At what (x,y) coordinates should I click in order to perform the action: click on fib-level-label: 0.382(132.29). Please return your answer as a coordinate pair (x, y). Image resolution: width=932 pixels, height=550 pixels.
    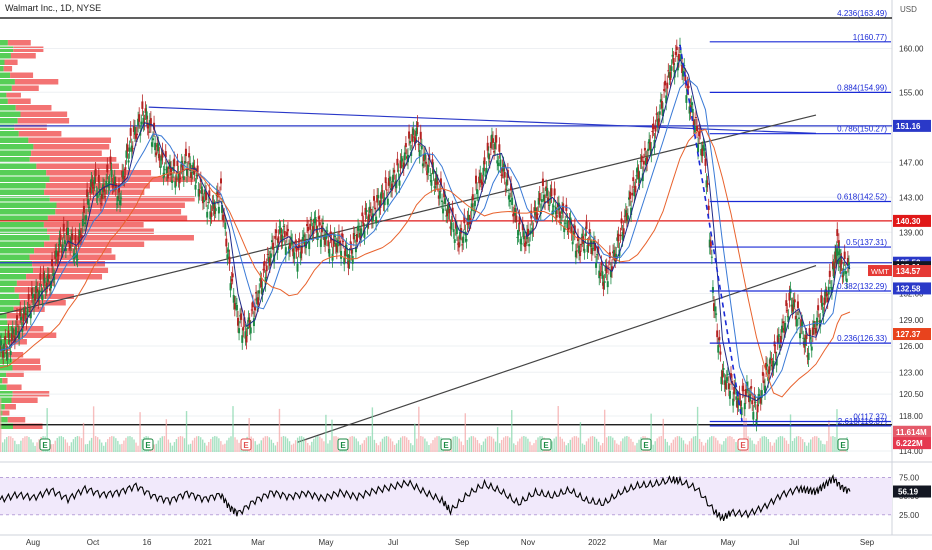
    Looking at the image, I should click on (862, 286).